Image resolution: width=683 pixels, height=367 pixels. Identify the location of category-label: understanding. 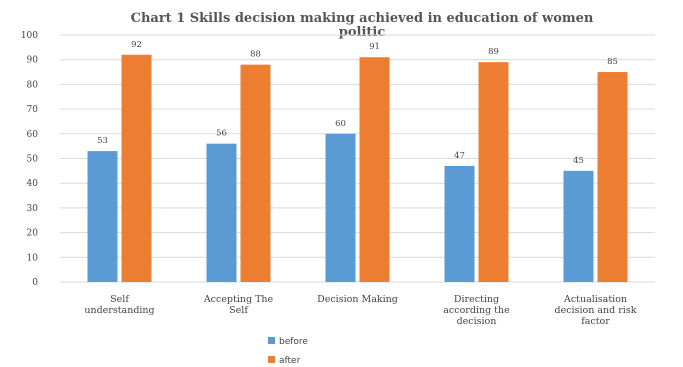
(119, 310).